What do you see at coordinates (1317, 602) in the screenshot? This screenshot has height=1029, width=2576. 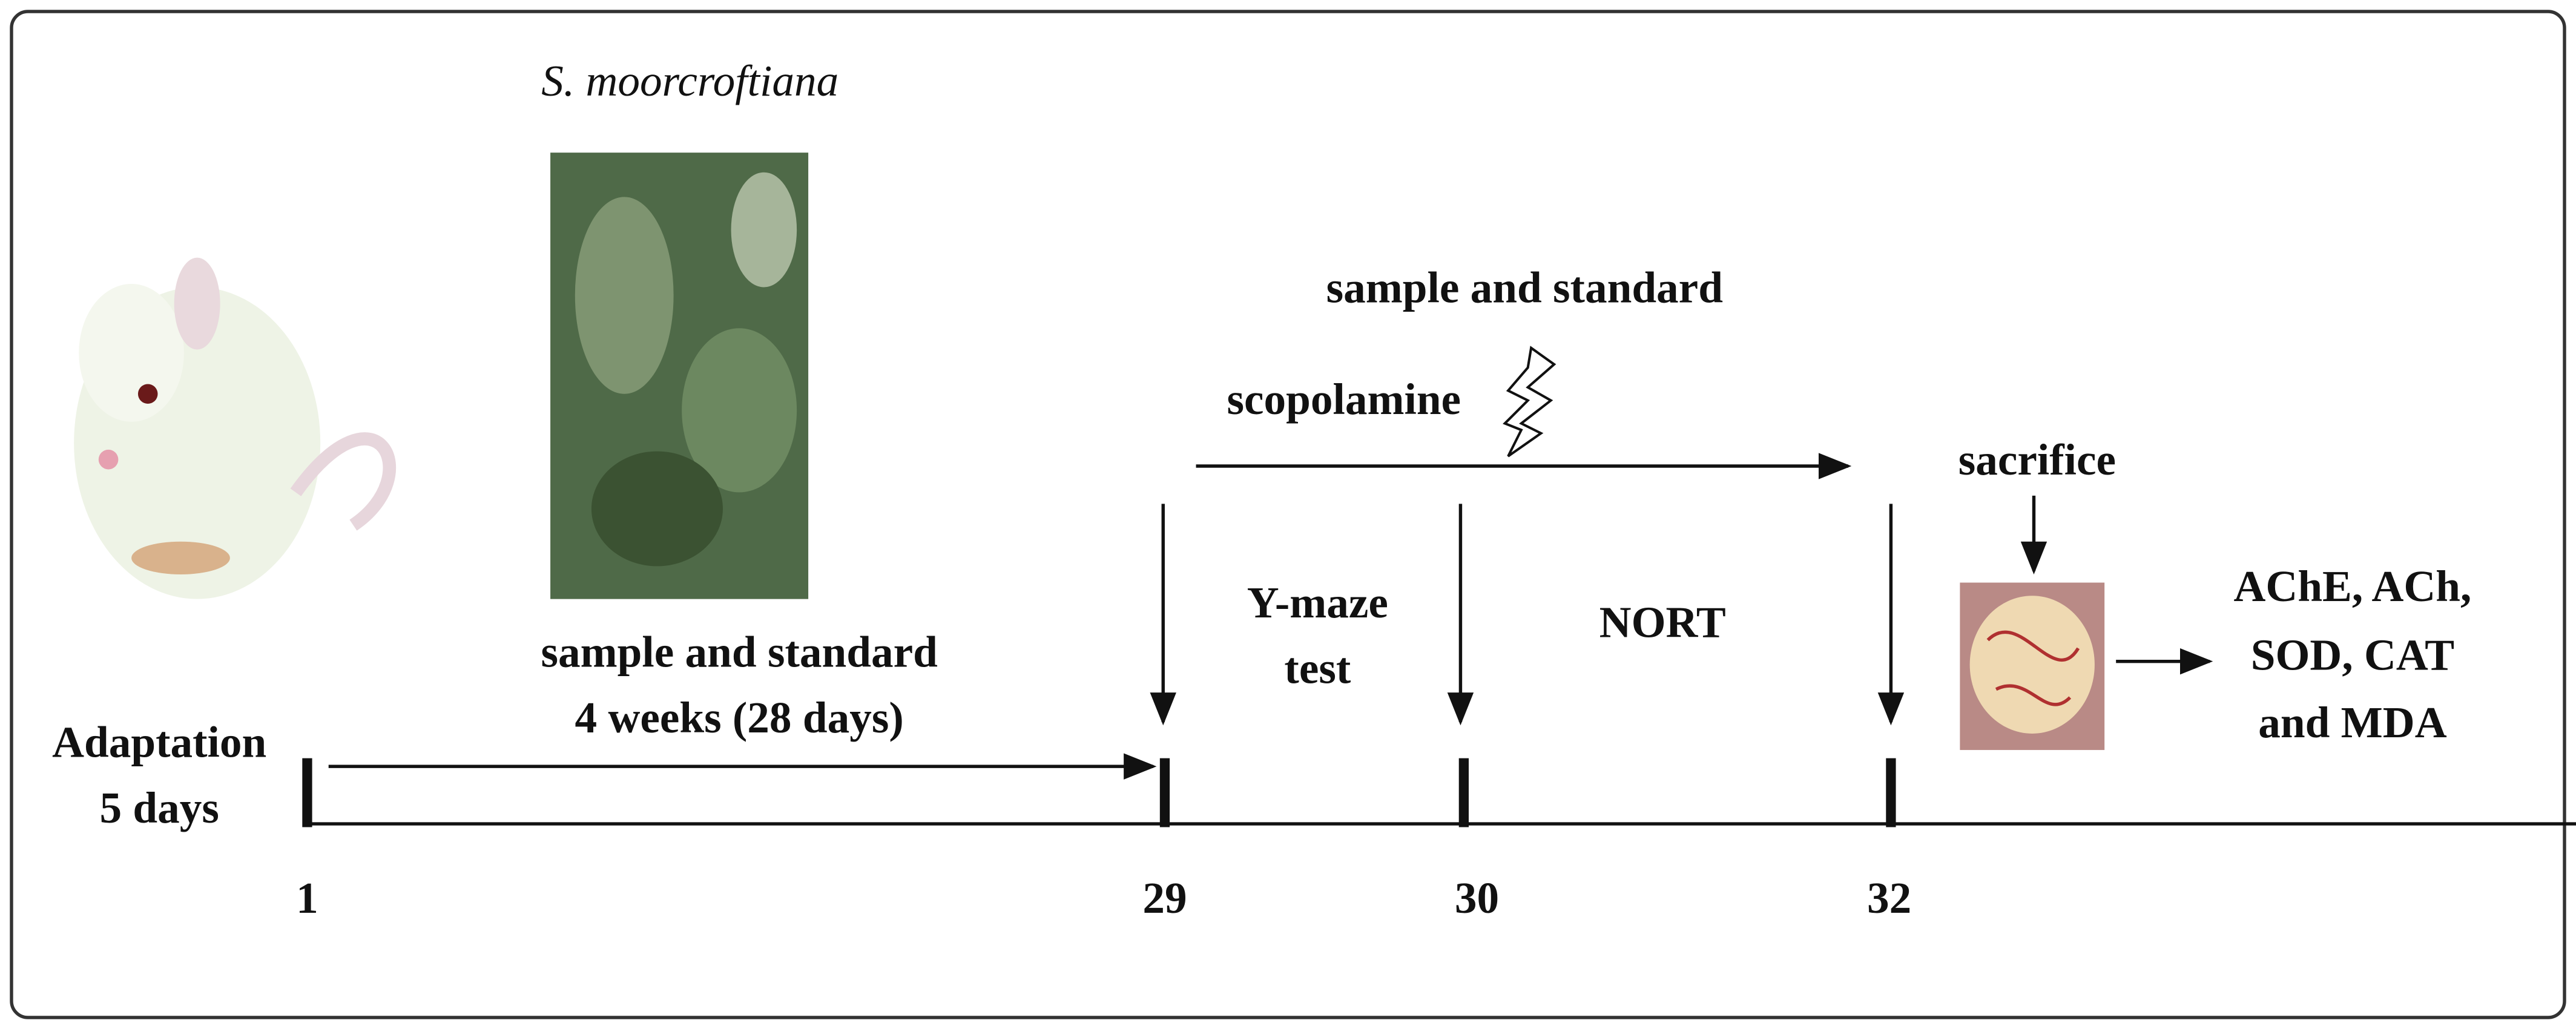 I see `test-label: Y-maze` at bounding box center [1317, 602].